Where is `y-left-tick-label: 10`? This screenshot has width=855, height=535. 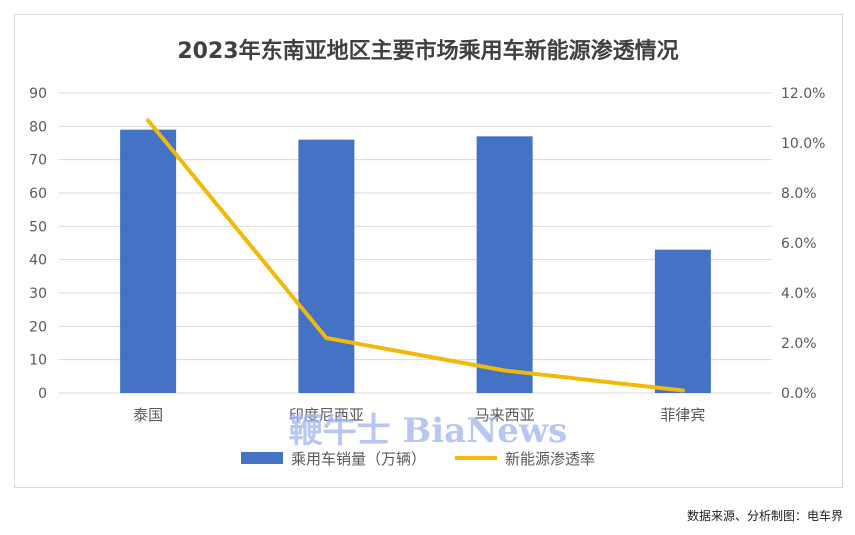
y-left-tick-label: 10 is located at coordinates (38, 361).